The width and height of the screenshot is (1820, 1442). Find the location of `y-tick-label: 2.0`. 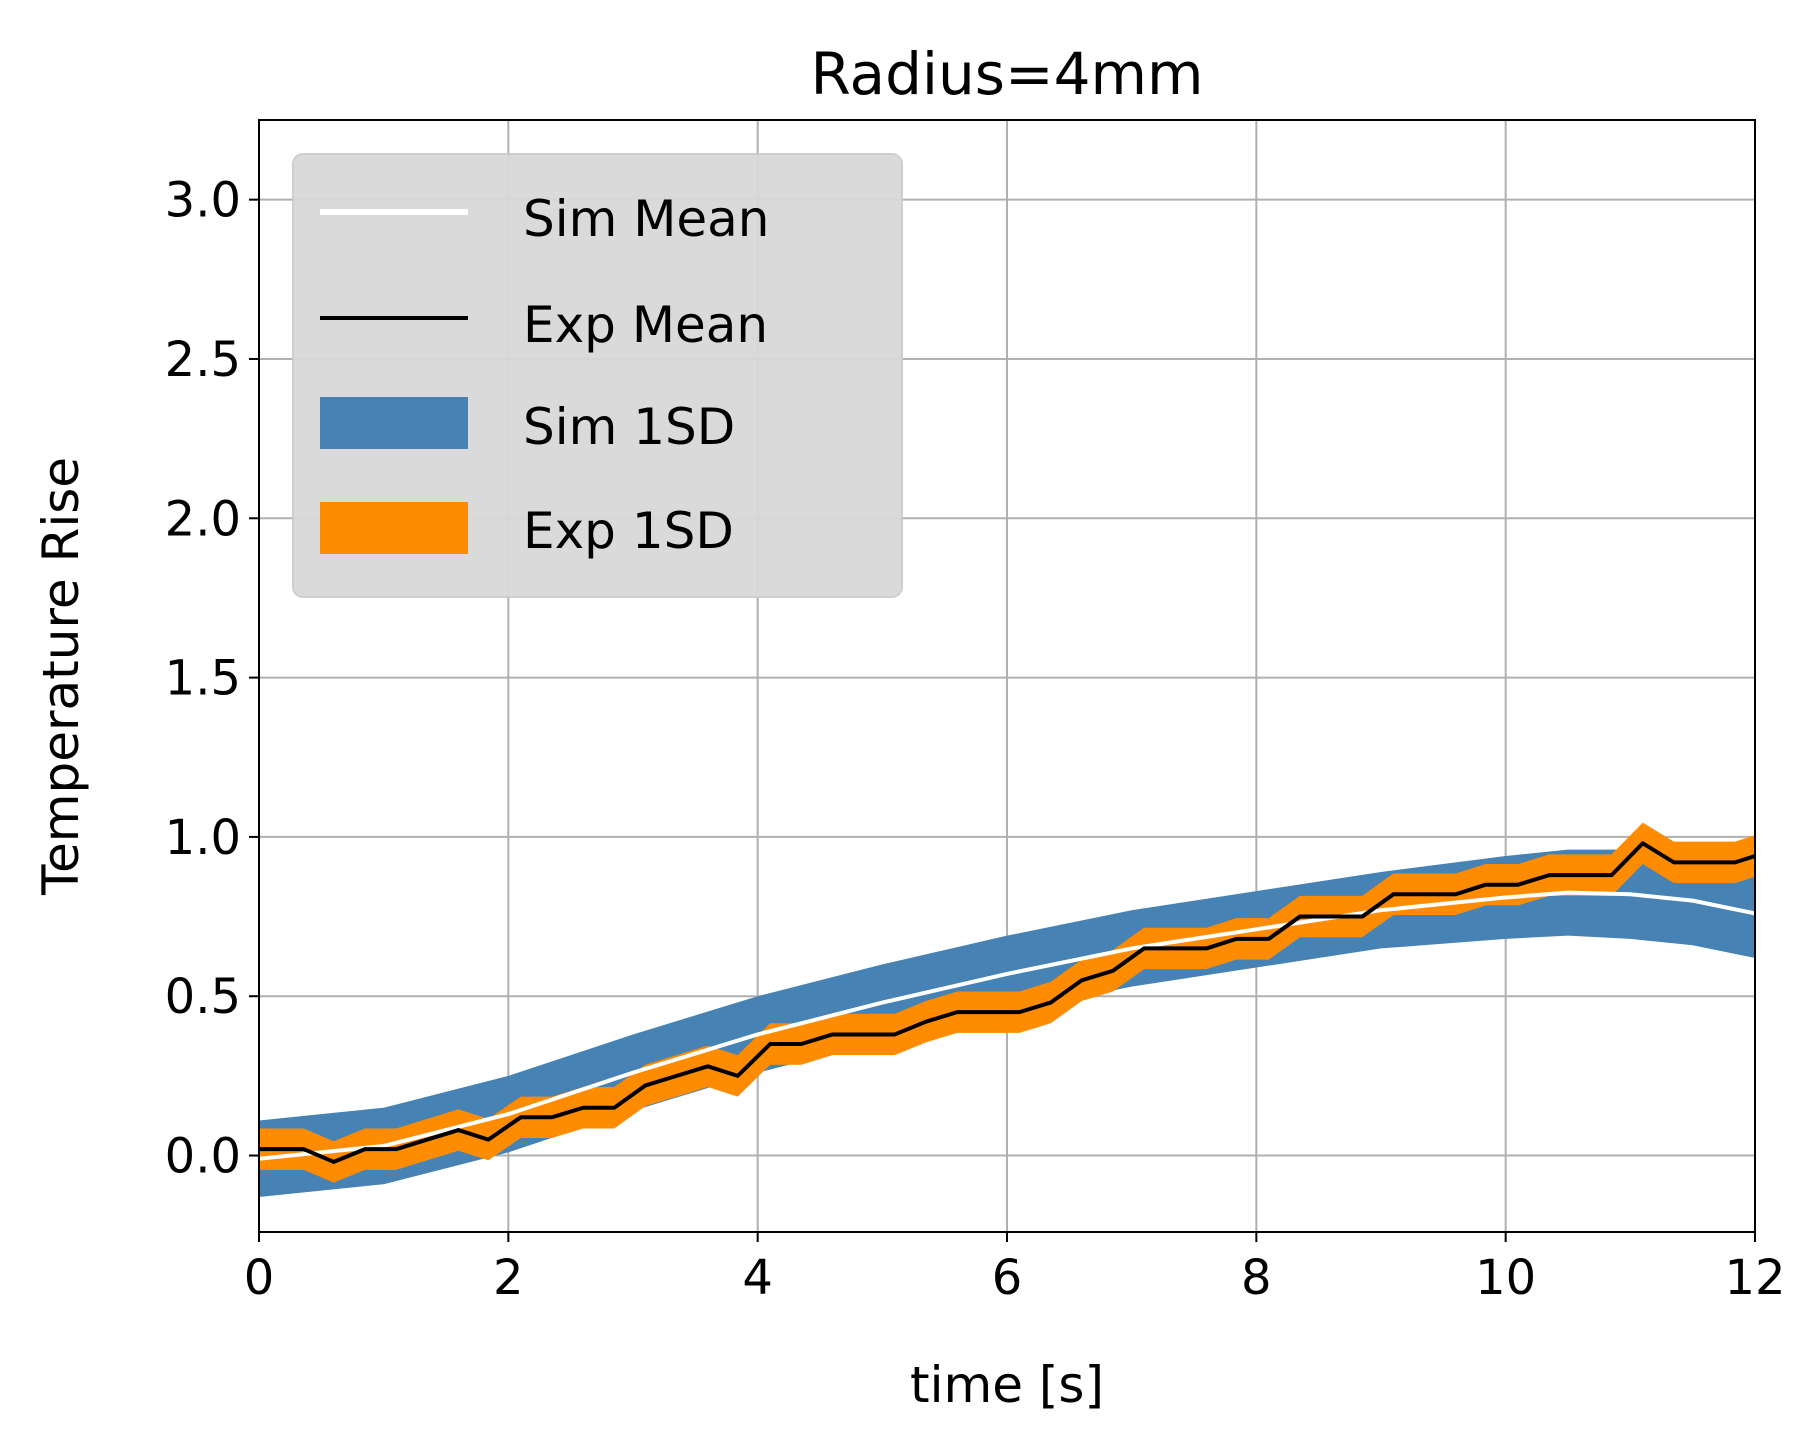

y-tick-label: 2.0 is located at coordinates (203, 519).